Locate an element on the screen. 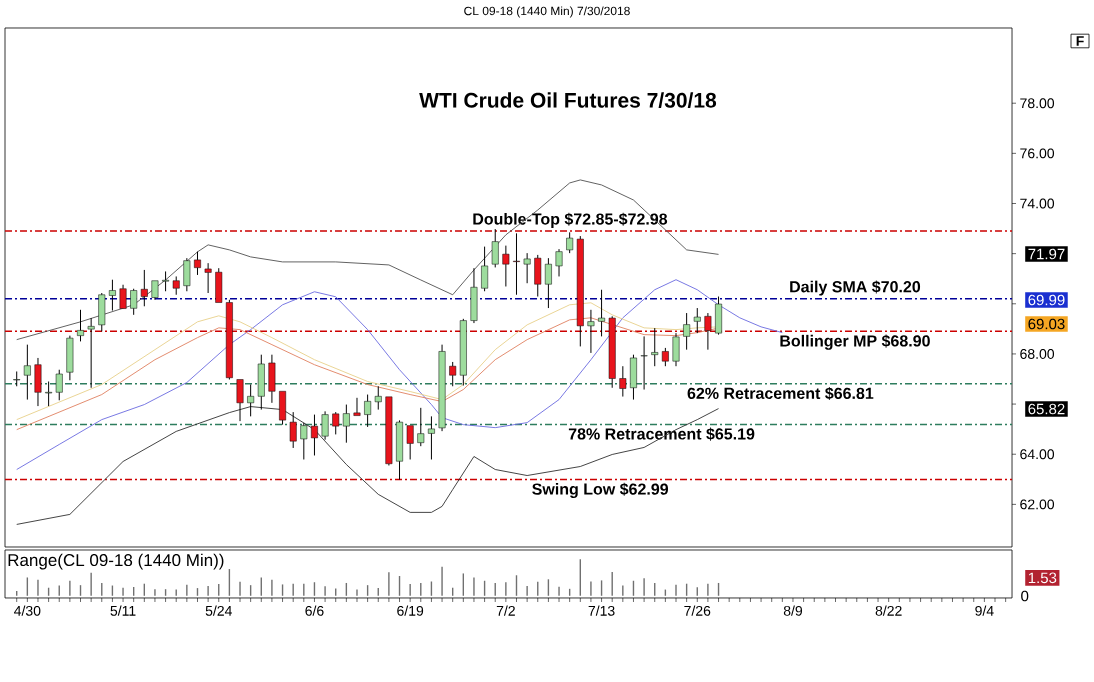  x-tick-label: 6/6 is located at coordinates (314, 610).